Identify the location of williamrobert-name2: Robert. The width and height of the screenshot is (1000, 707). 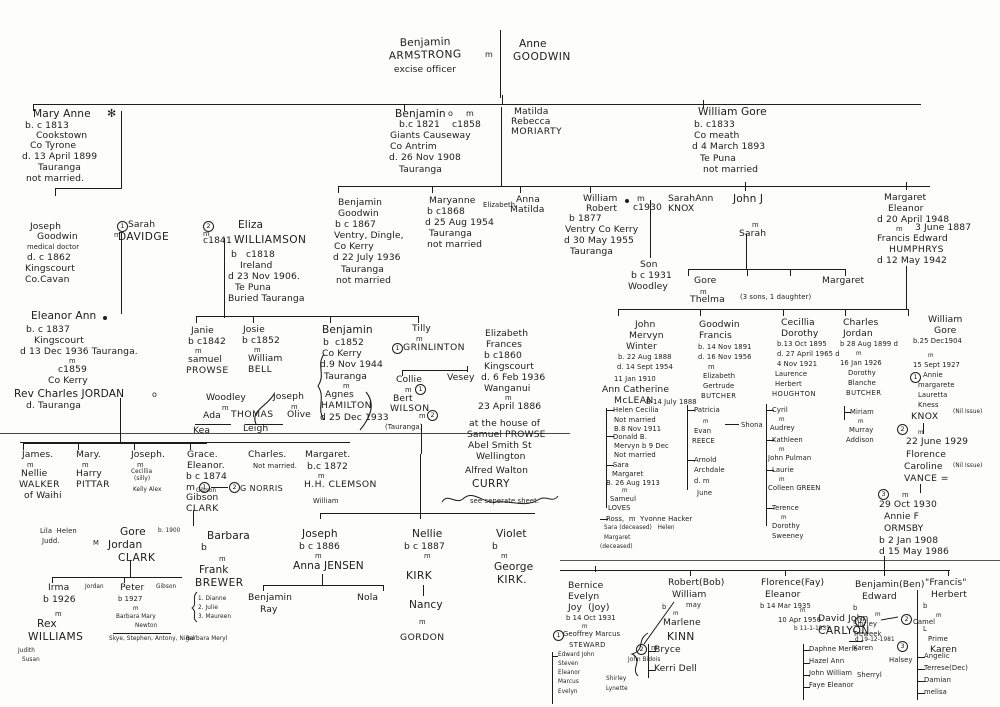
(602, 208).